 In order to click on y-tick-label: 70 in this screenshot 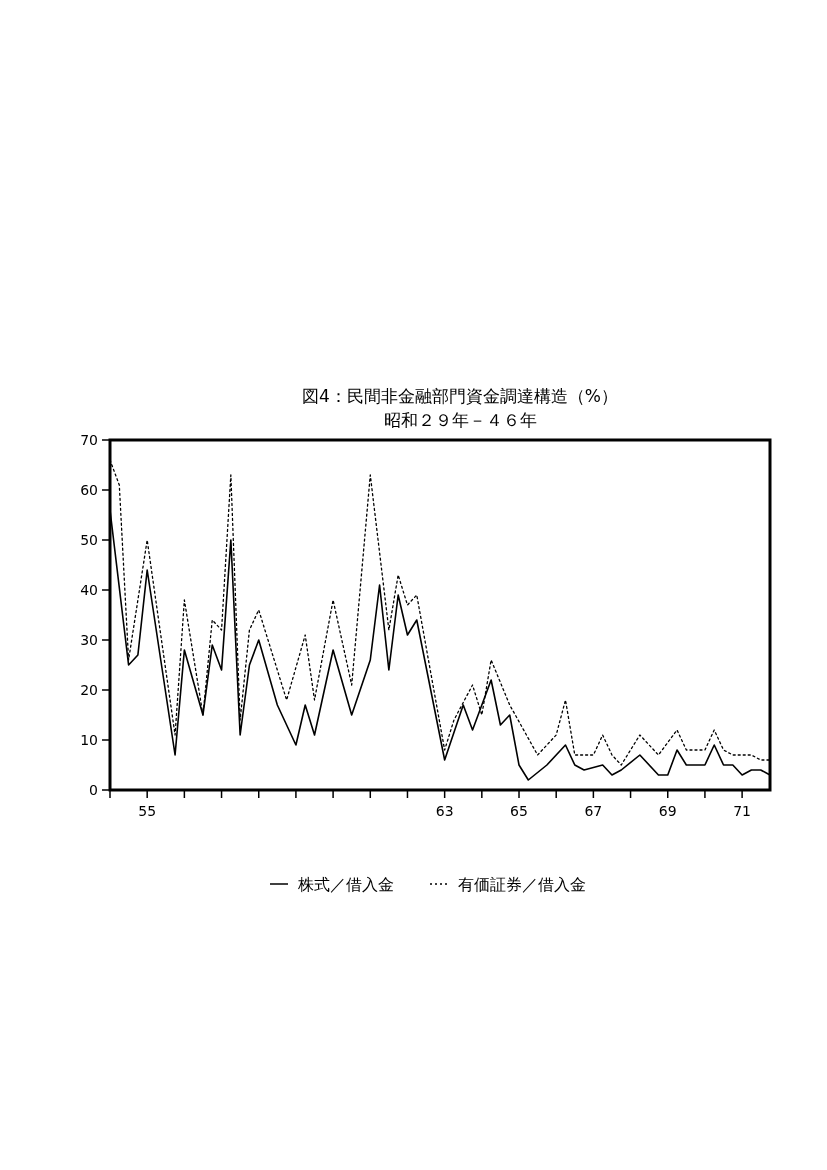, I will do `click(89, 440)`.